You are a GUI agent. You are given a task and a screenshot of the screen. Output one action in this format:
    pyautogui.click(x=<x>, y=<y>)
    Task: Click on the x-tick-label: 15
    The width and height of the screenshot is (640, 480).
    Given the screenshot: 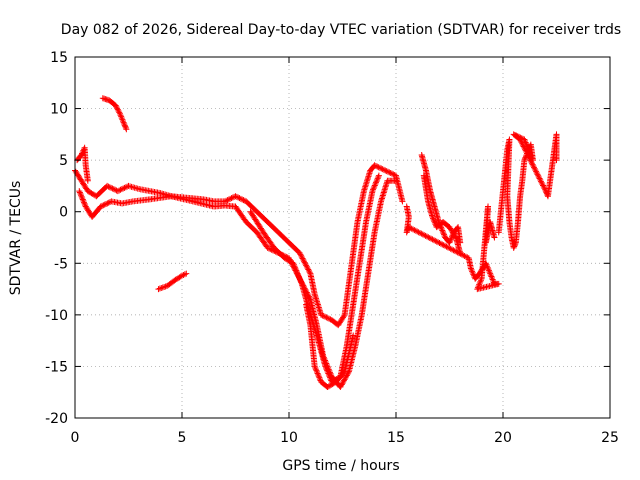 What is the action you would take?
    pyautogui.click(x=396, y=438)
    